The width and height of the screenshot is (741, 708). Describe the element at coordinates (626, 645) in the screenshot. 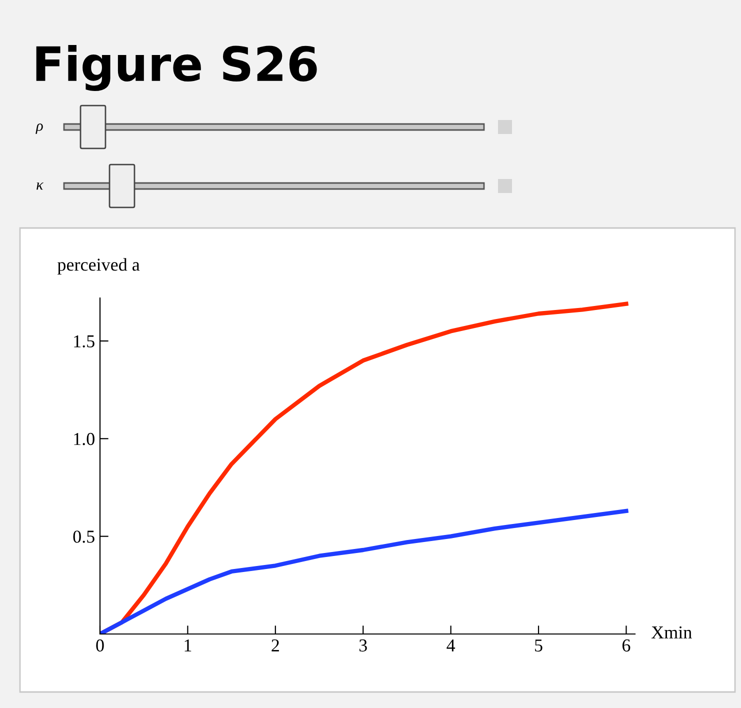

I see `x-tick-label: 6` at that location.